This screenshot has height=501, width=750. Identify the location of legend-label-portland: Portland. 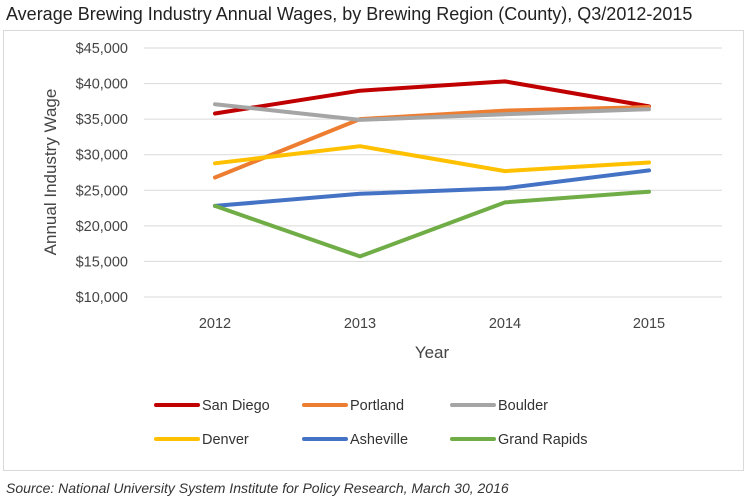
(377, 406).